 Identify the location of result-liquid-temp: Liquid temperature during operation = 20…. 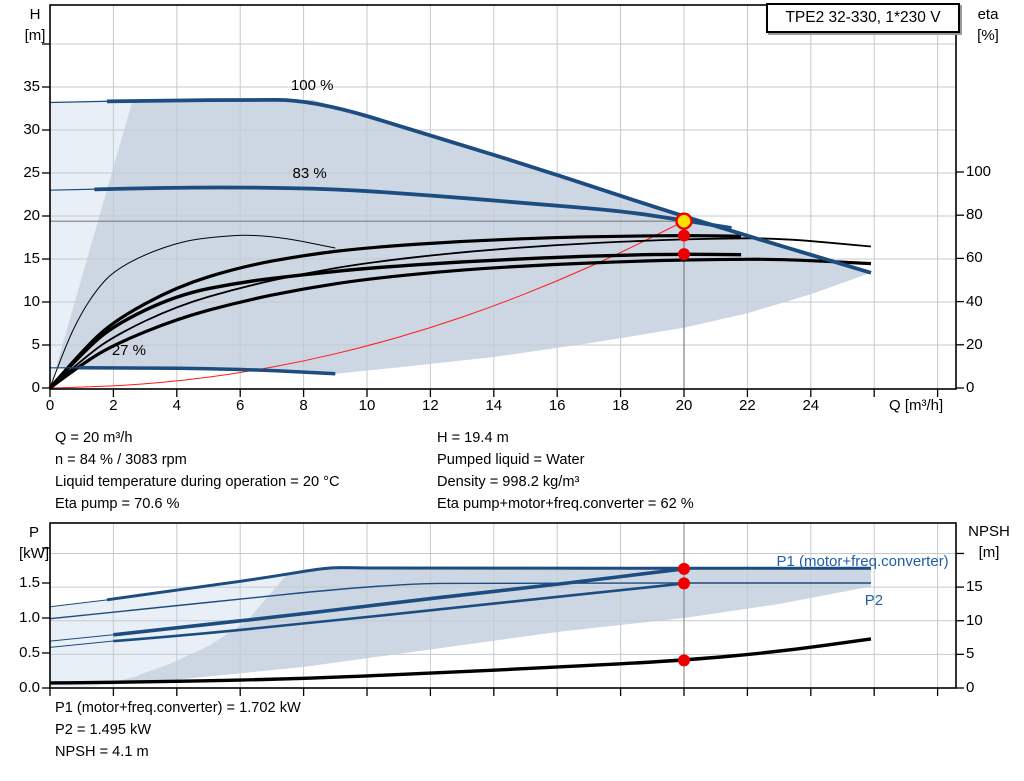
(197, 482).